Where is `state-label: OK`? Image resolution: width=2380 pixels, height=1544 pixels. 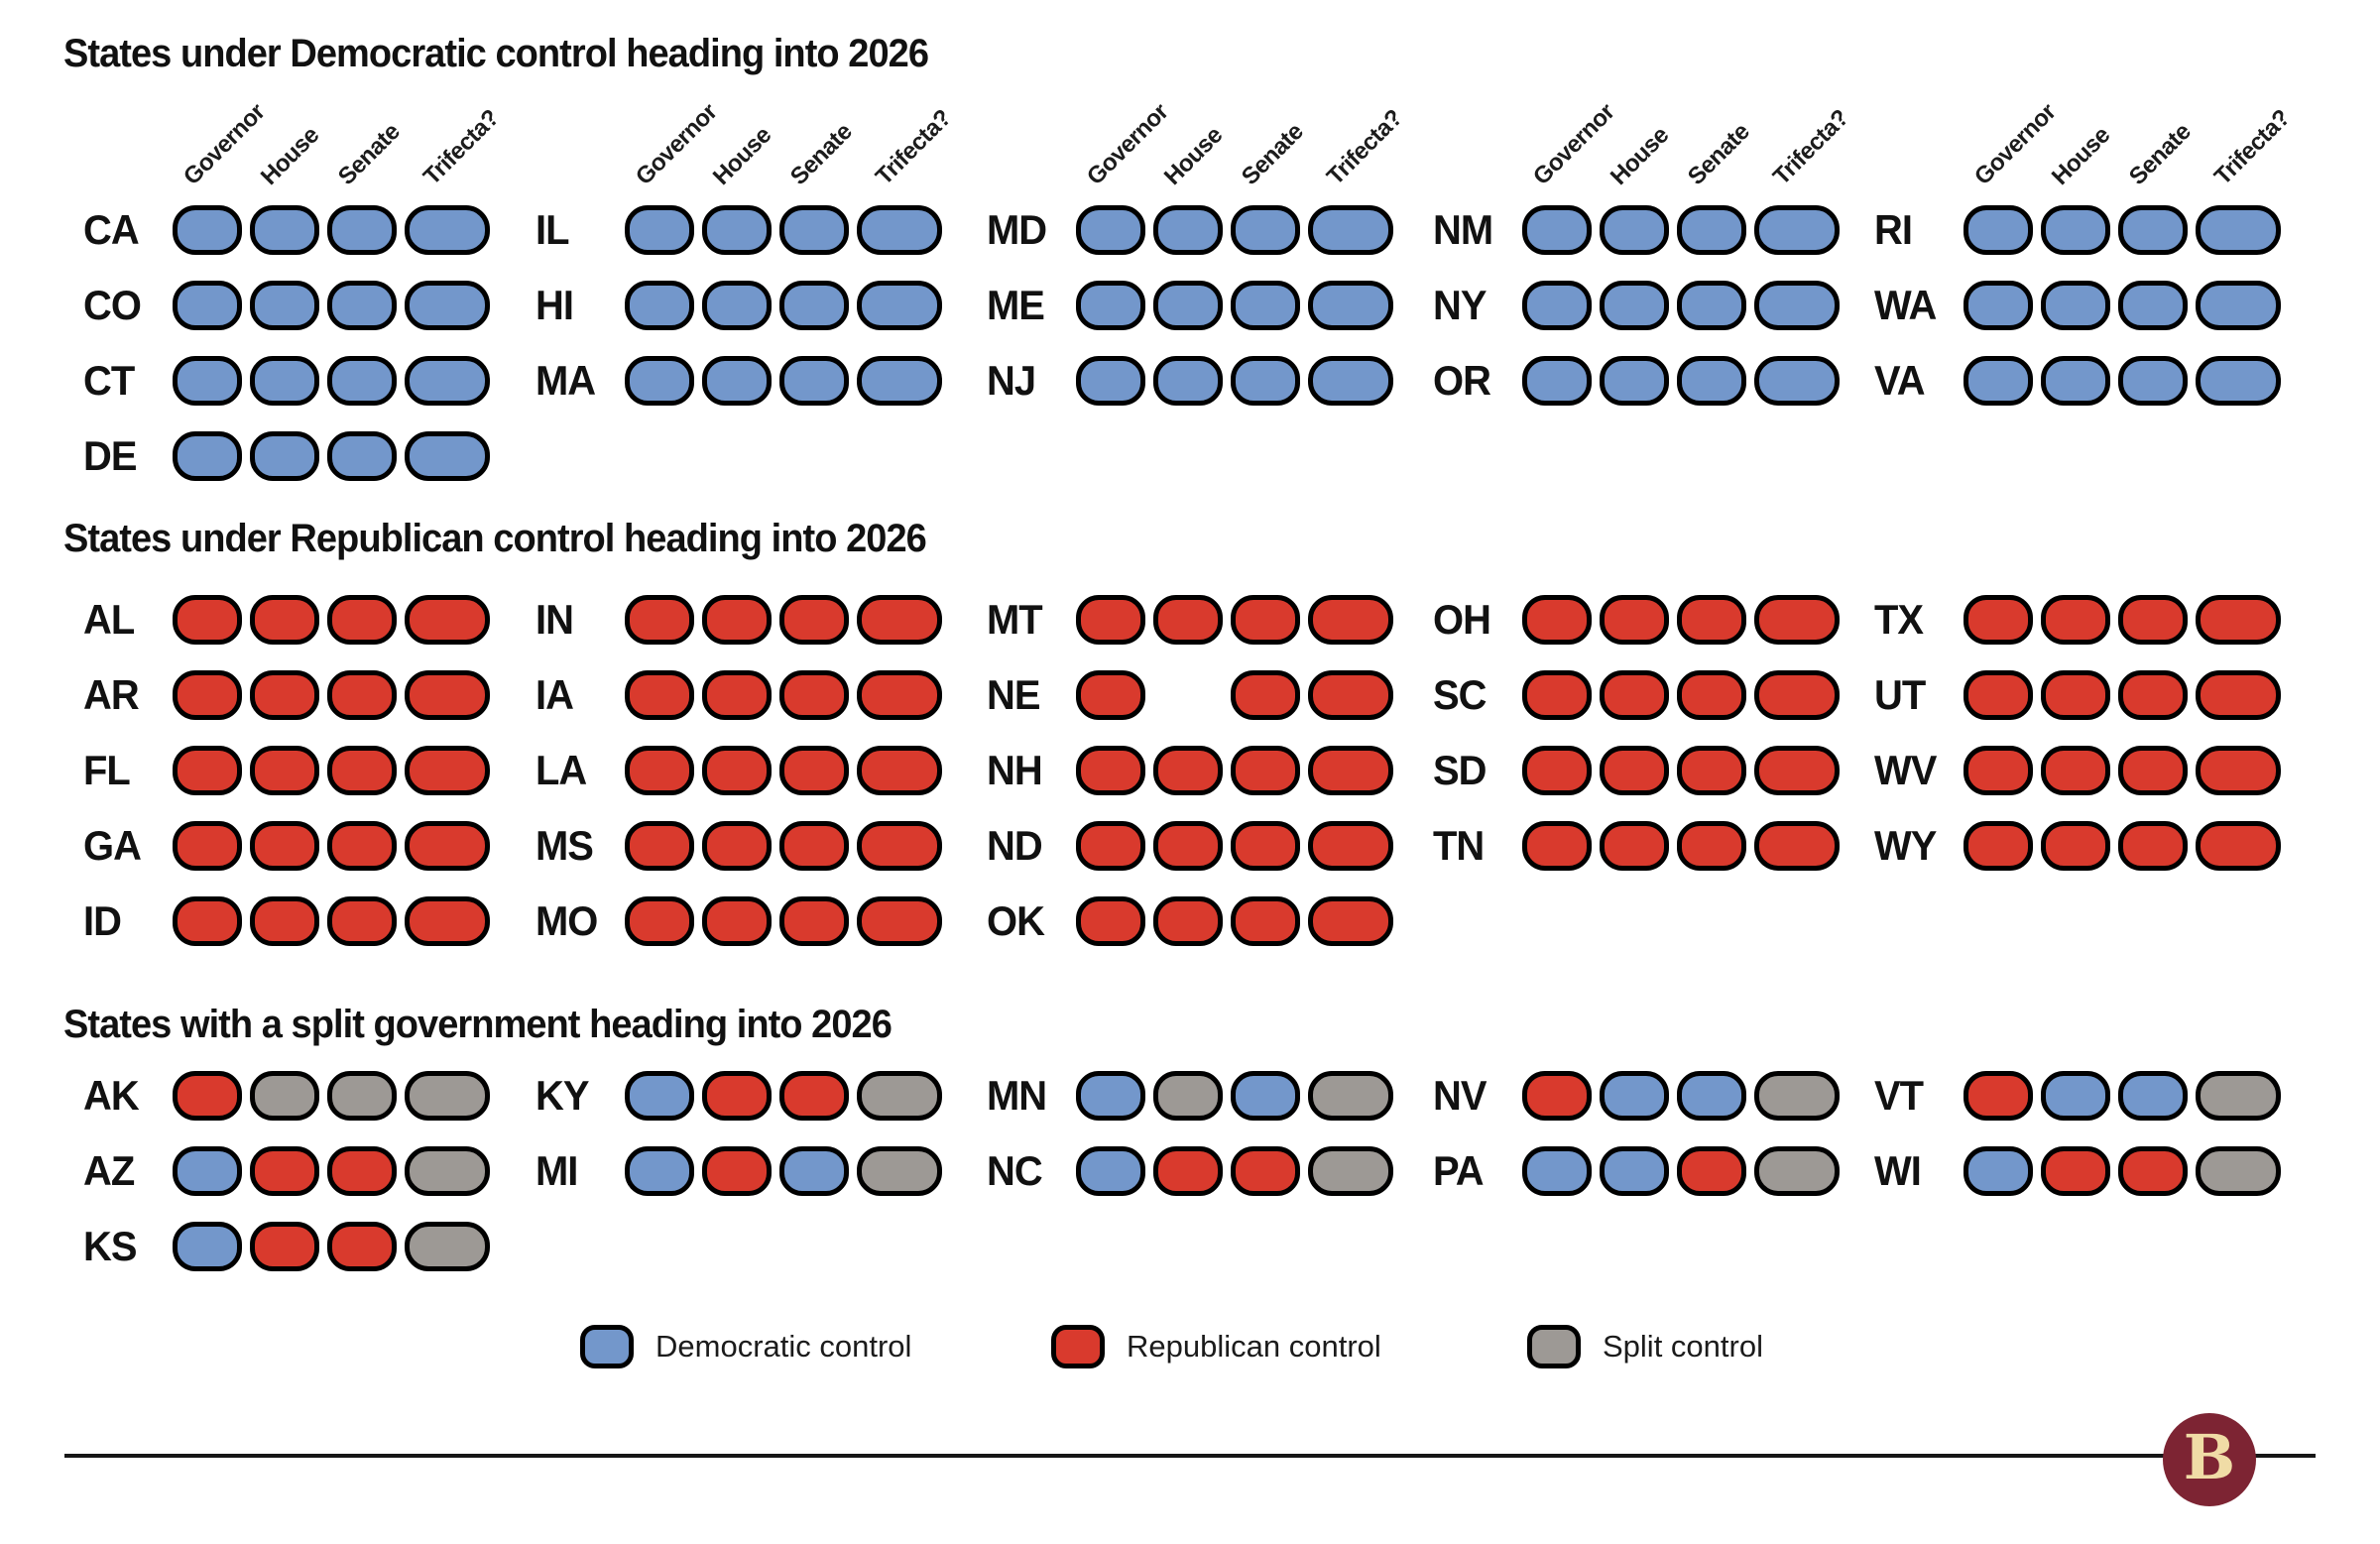
state-label: OK is located at coordinates (1016, 920).